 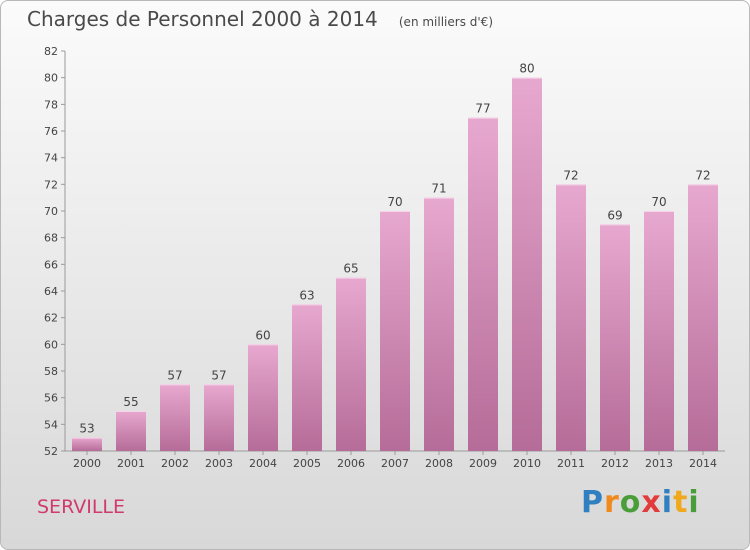 What do you see at coordinates (51, 158) in the screenshot?
I see `y-tick-label: 74` at bounding box center [51, 158].